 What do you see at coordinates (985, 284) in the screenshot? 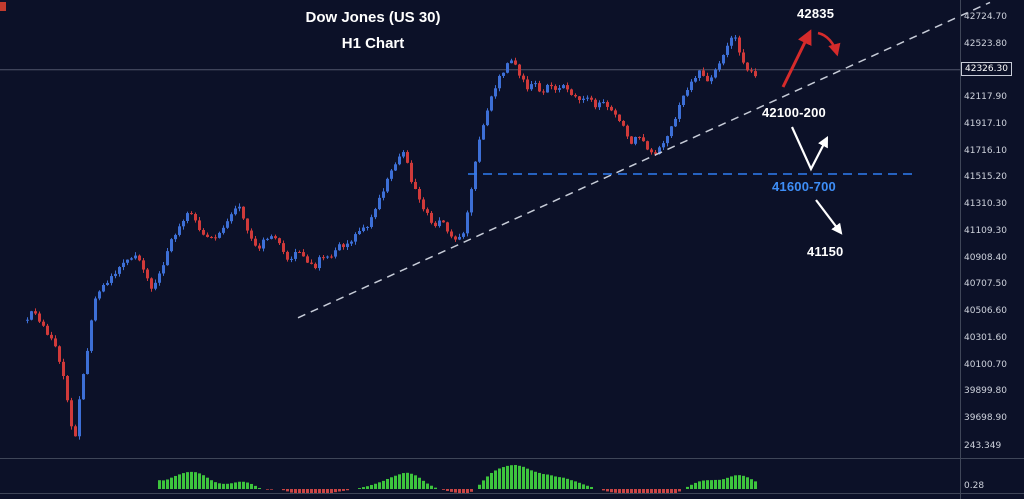
I see `price-axis-label: 40707.50` at bounding box center [985, 284].